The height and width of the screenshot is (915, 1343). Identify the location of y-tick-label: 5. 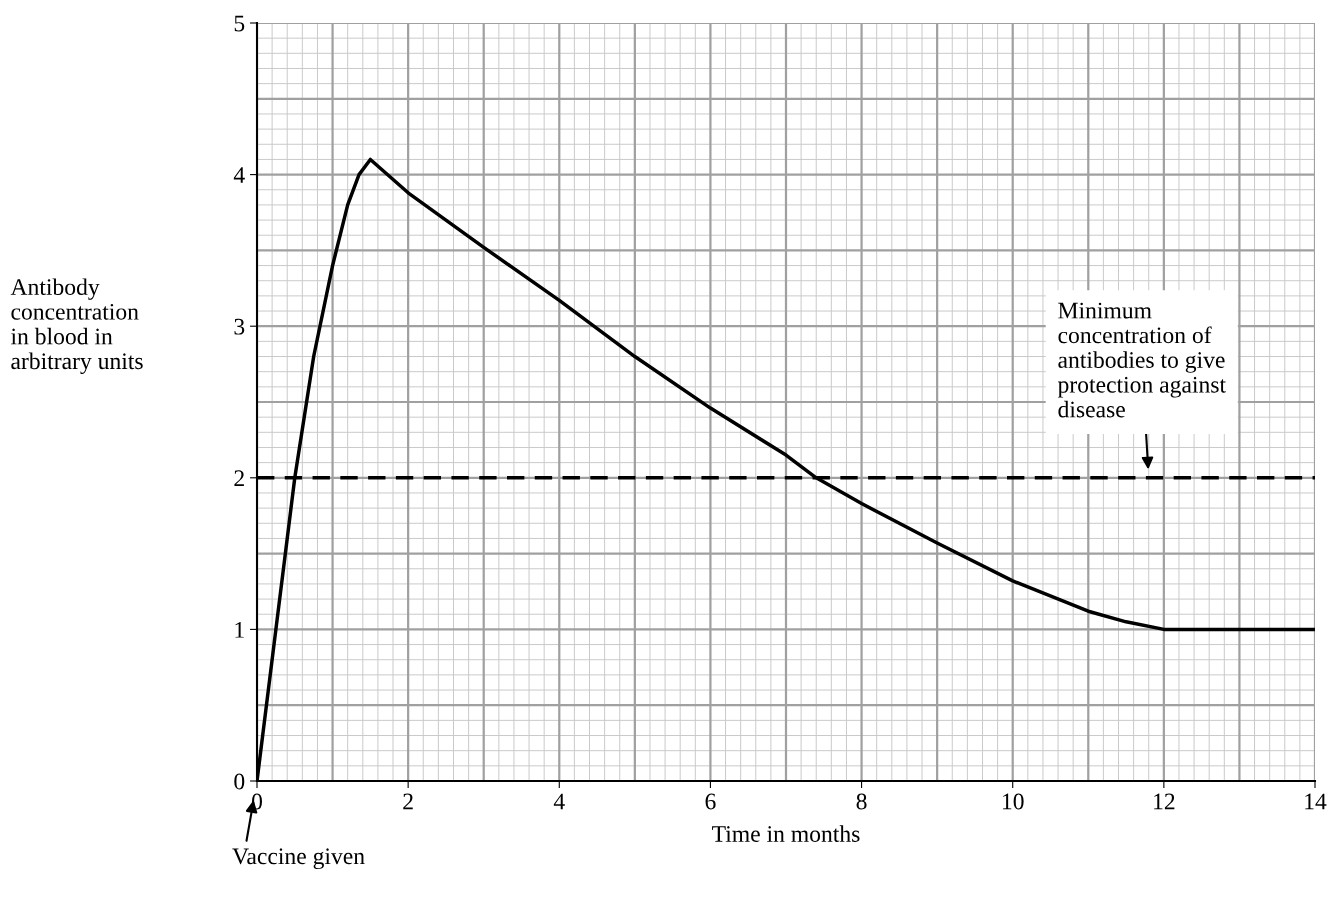
(239, 23).